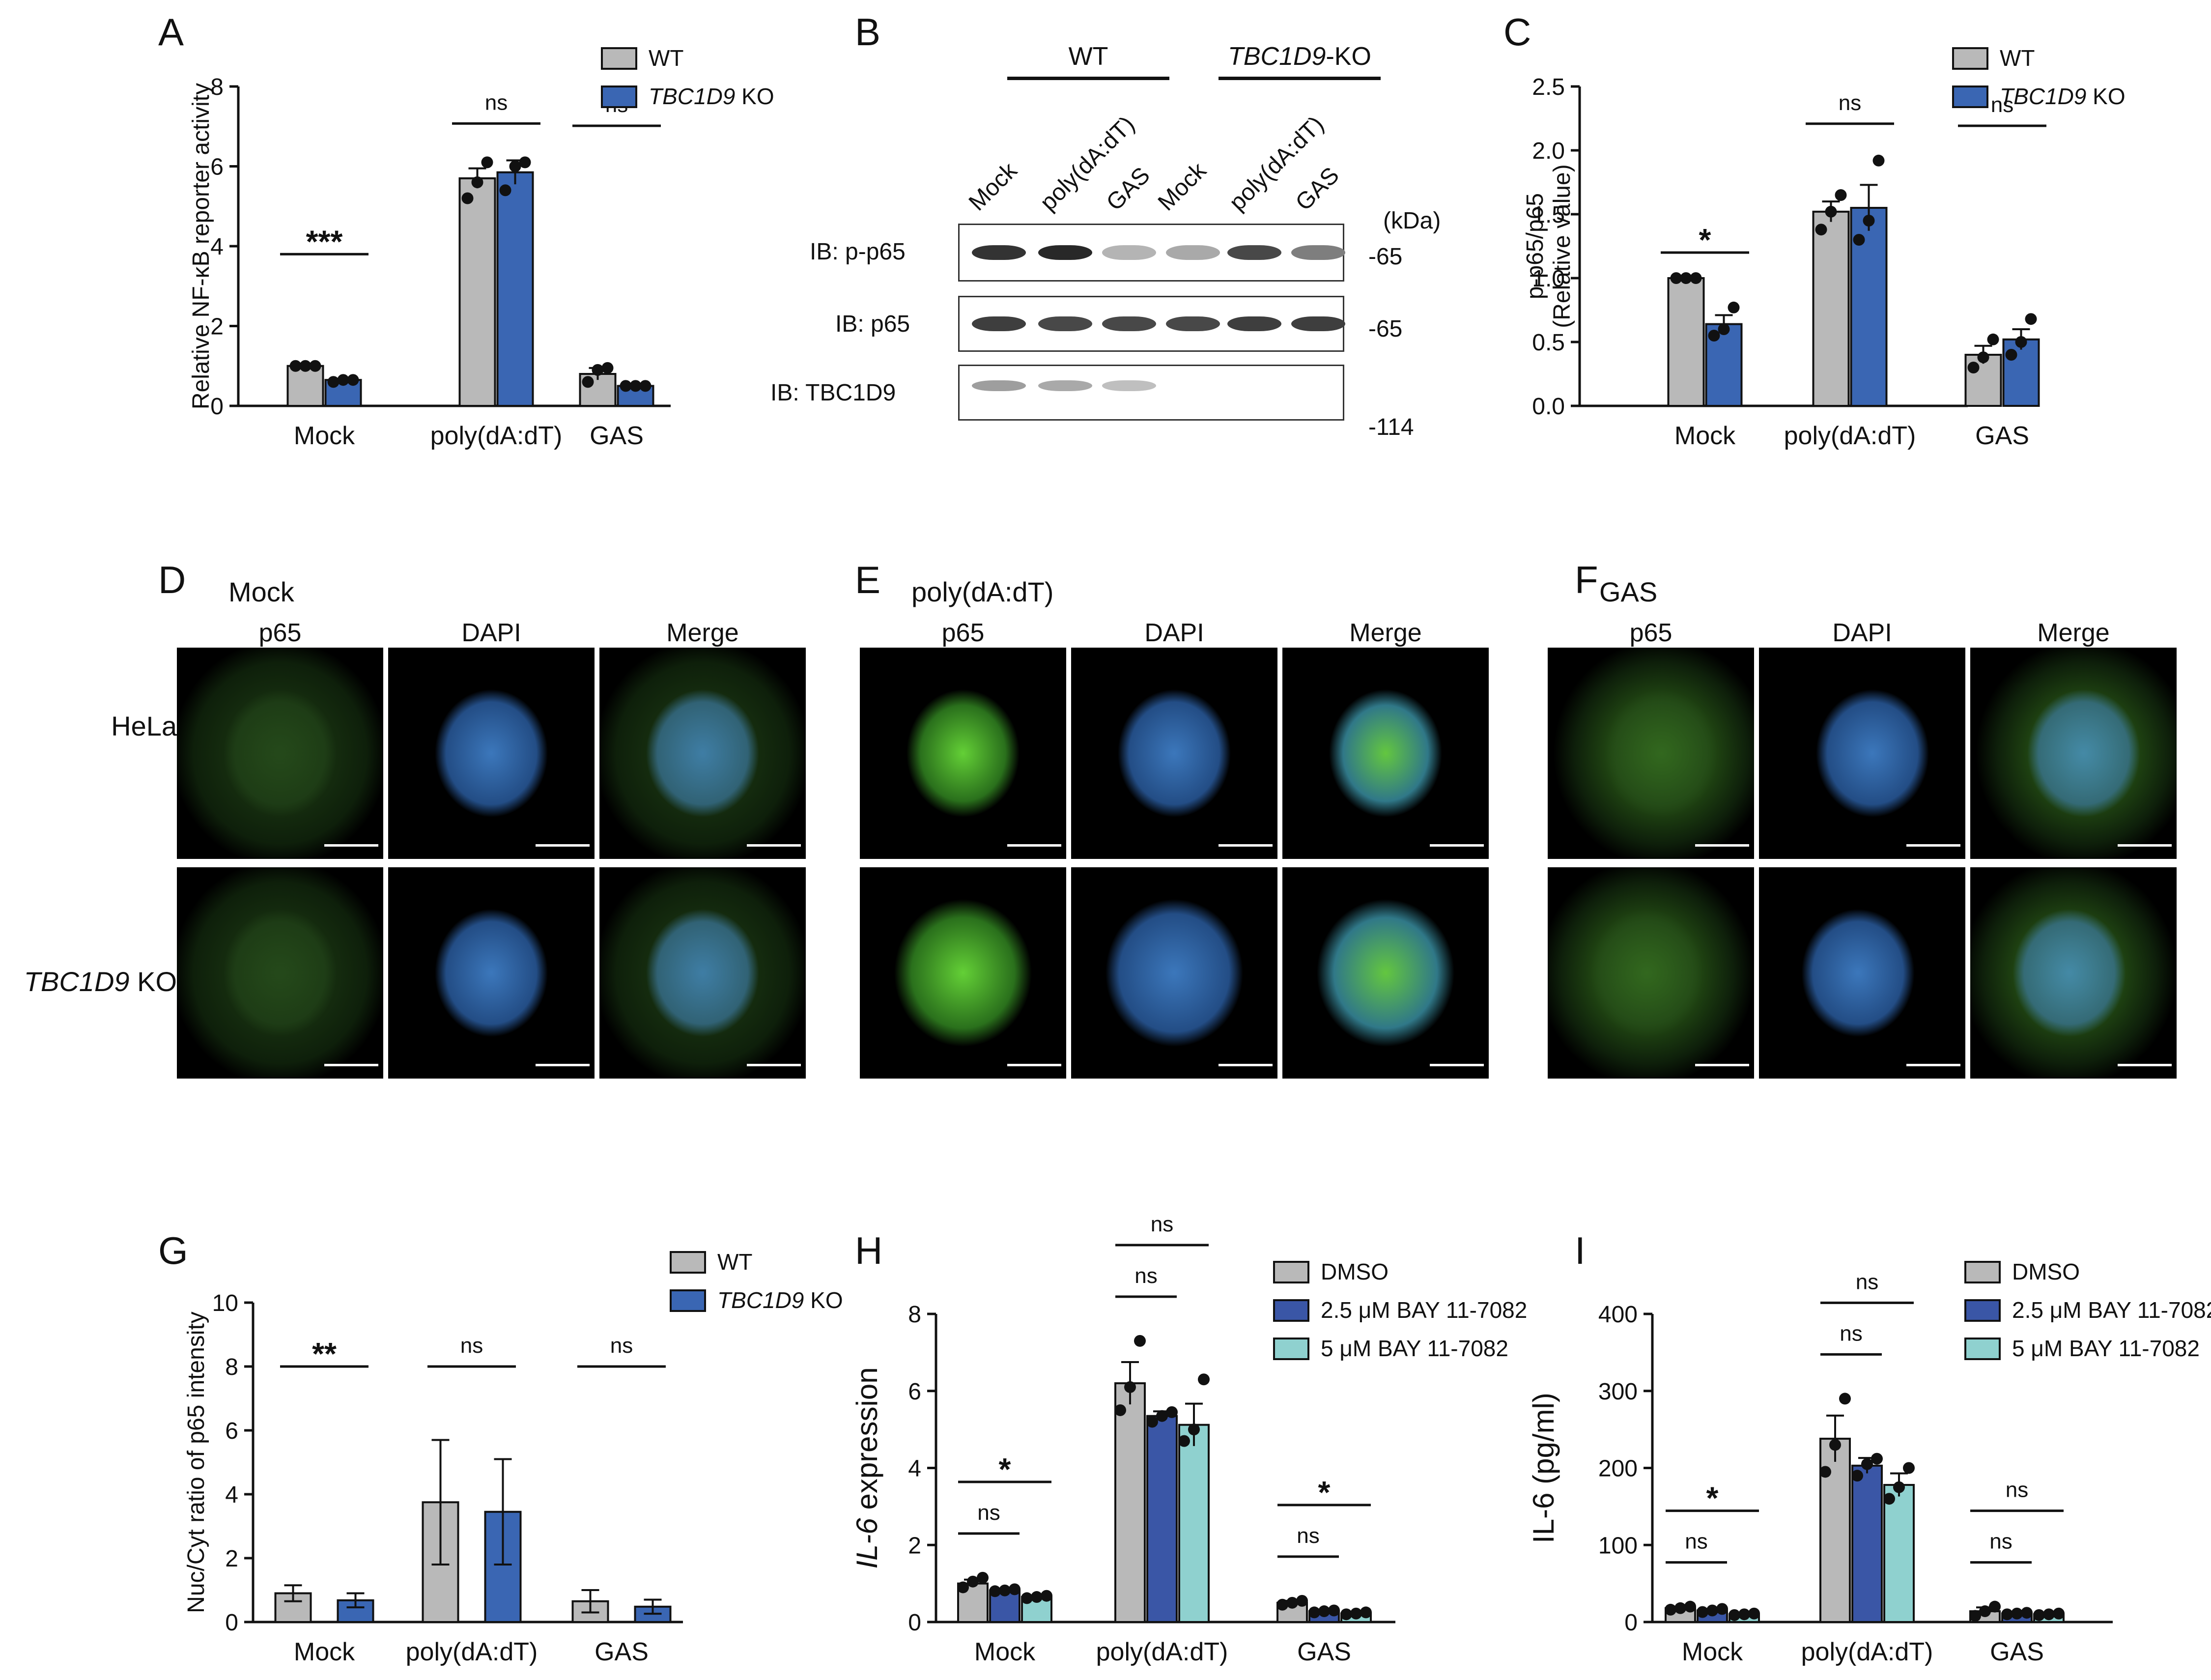 This screenshot has width=2211, height=1680. I want to click on chart-a-bar, so click(477, 292).